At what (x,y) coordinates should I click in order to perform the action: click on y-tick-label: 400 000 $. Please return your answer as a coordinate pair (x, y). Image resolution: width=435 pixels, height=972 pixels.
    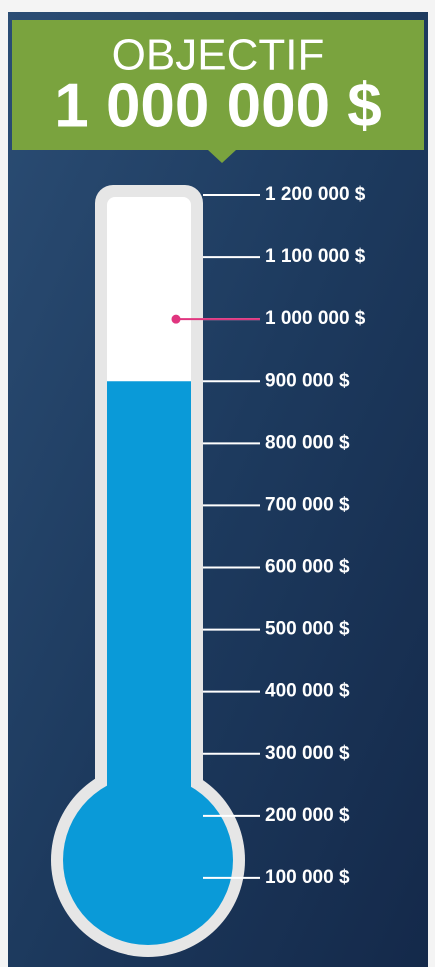
    Looking at the image, I should click on (307, 691).